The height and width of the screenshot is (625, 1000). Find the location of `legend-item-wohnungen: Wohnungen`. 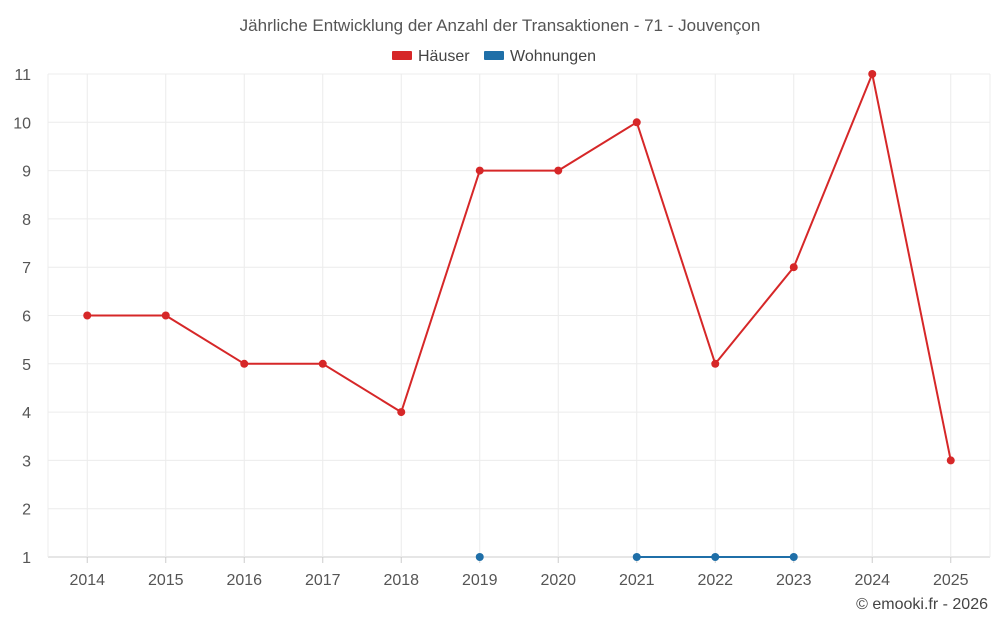

legend-item-wohnungen: Wohnungen is located at coordinates (540, 56).